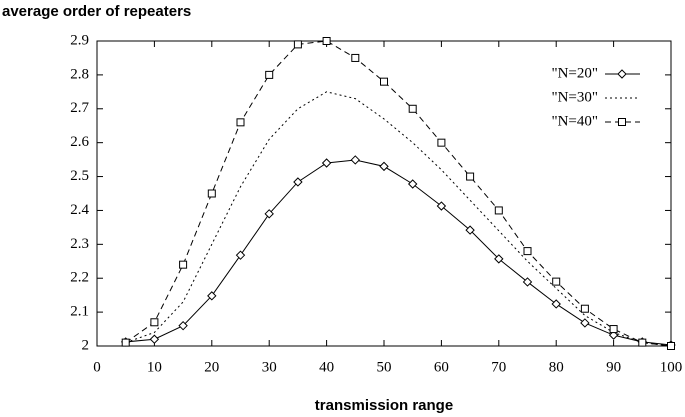 This screenshot has width=685, height=417. What do you see at coordinates (574, 121) in the screenshot?
I see `legend-label: "N=40"` at bounding box center [574, 121].